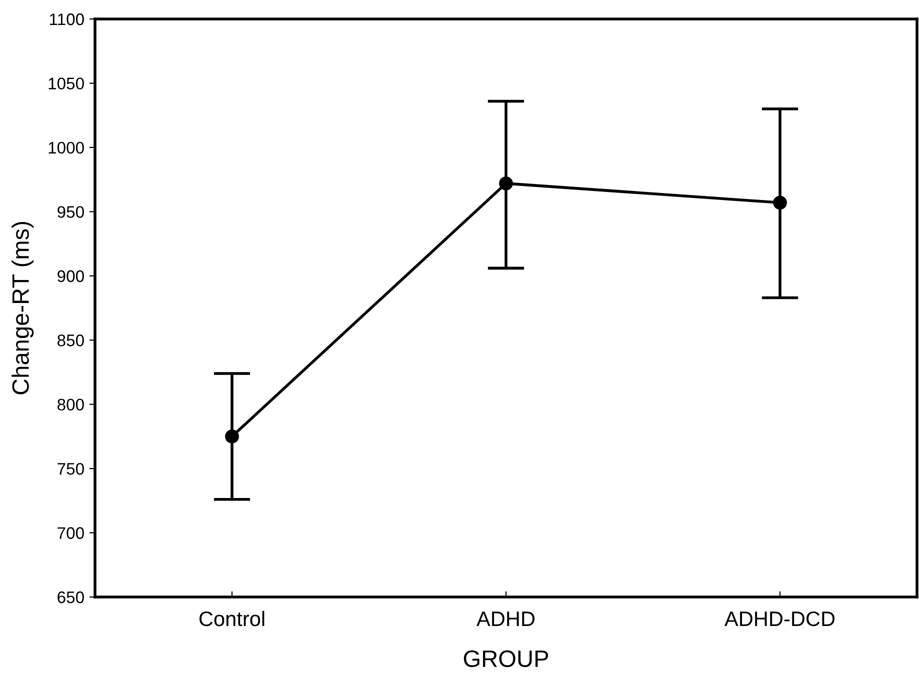  Describe the element at coordinates (71, 533) in the screenshot. I see `y-tick-label: 700` at that location.